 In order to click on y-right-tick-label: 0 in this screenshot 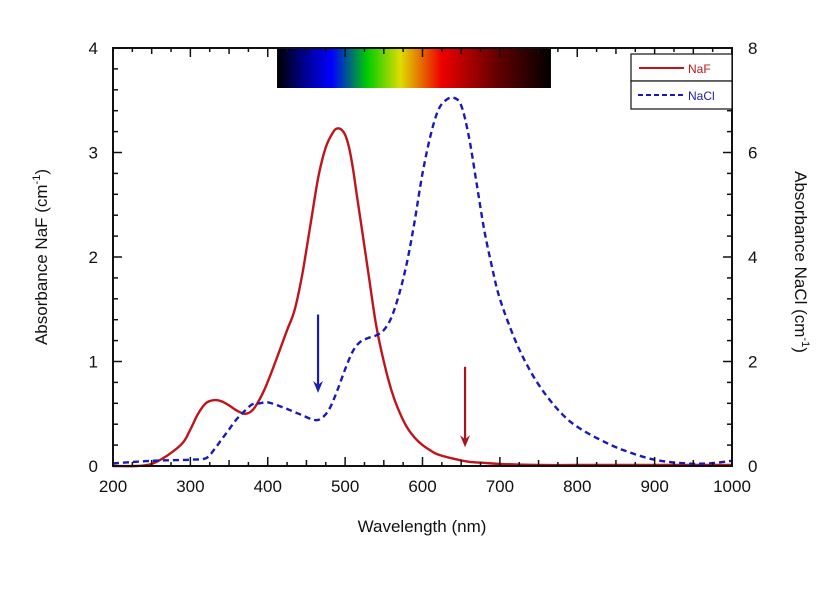, I will do `click(752, 466)`.